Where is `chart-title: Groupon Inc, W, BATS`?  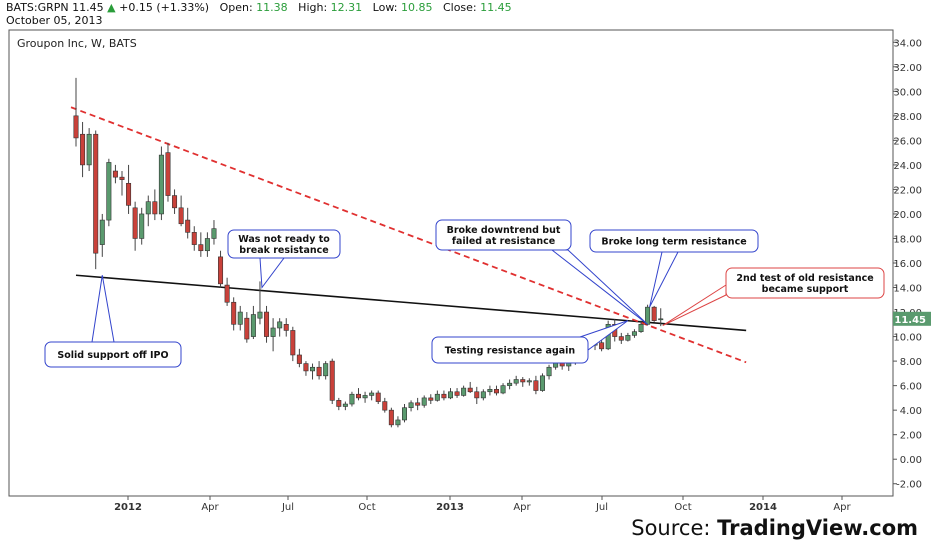 chart-title: Groupon Inc, W, BATS is located at coordinates (77, 43).